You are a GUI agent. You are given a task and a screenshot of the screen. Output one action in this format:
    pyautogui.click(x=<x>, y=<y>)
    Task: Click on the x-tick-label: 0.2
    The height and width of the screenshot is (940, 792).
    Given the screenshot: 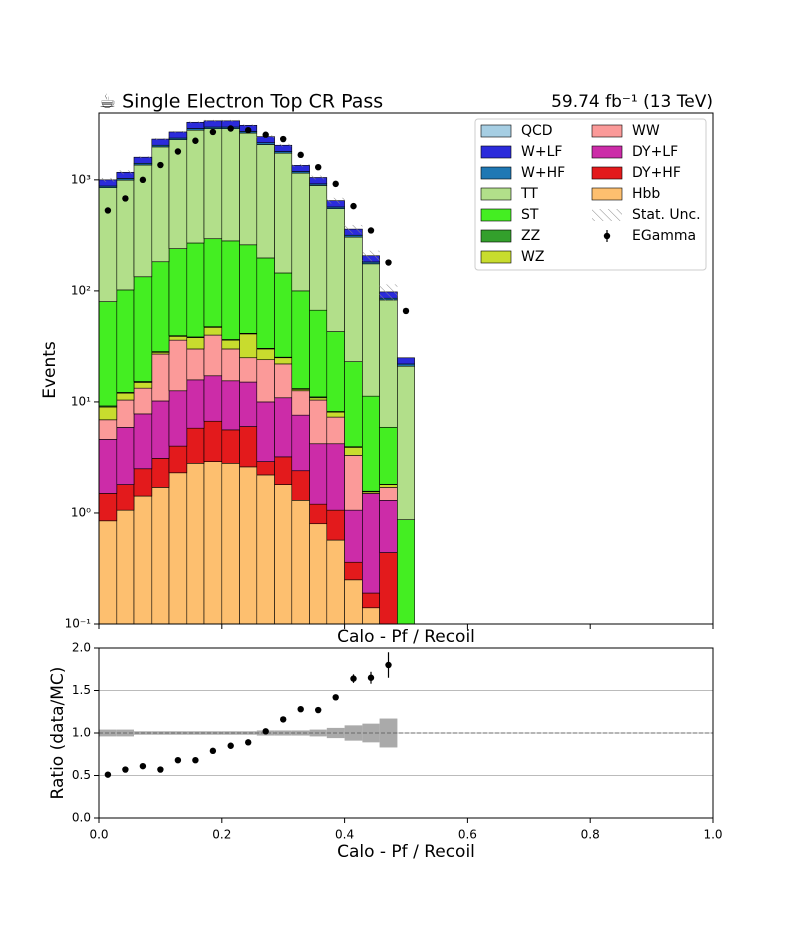 What is the action you would take?
    pyautogui.click(x=221, y=835)
    